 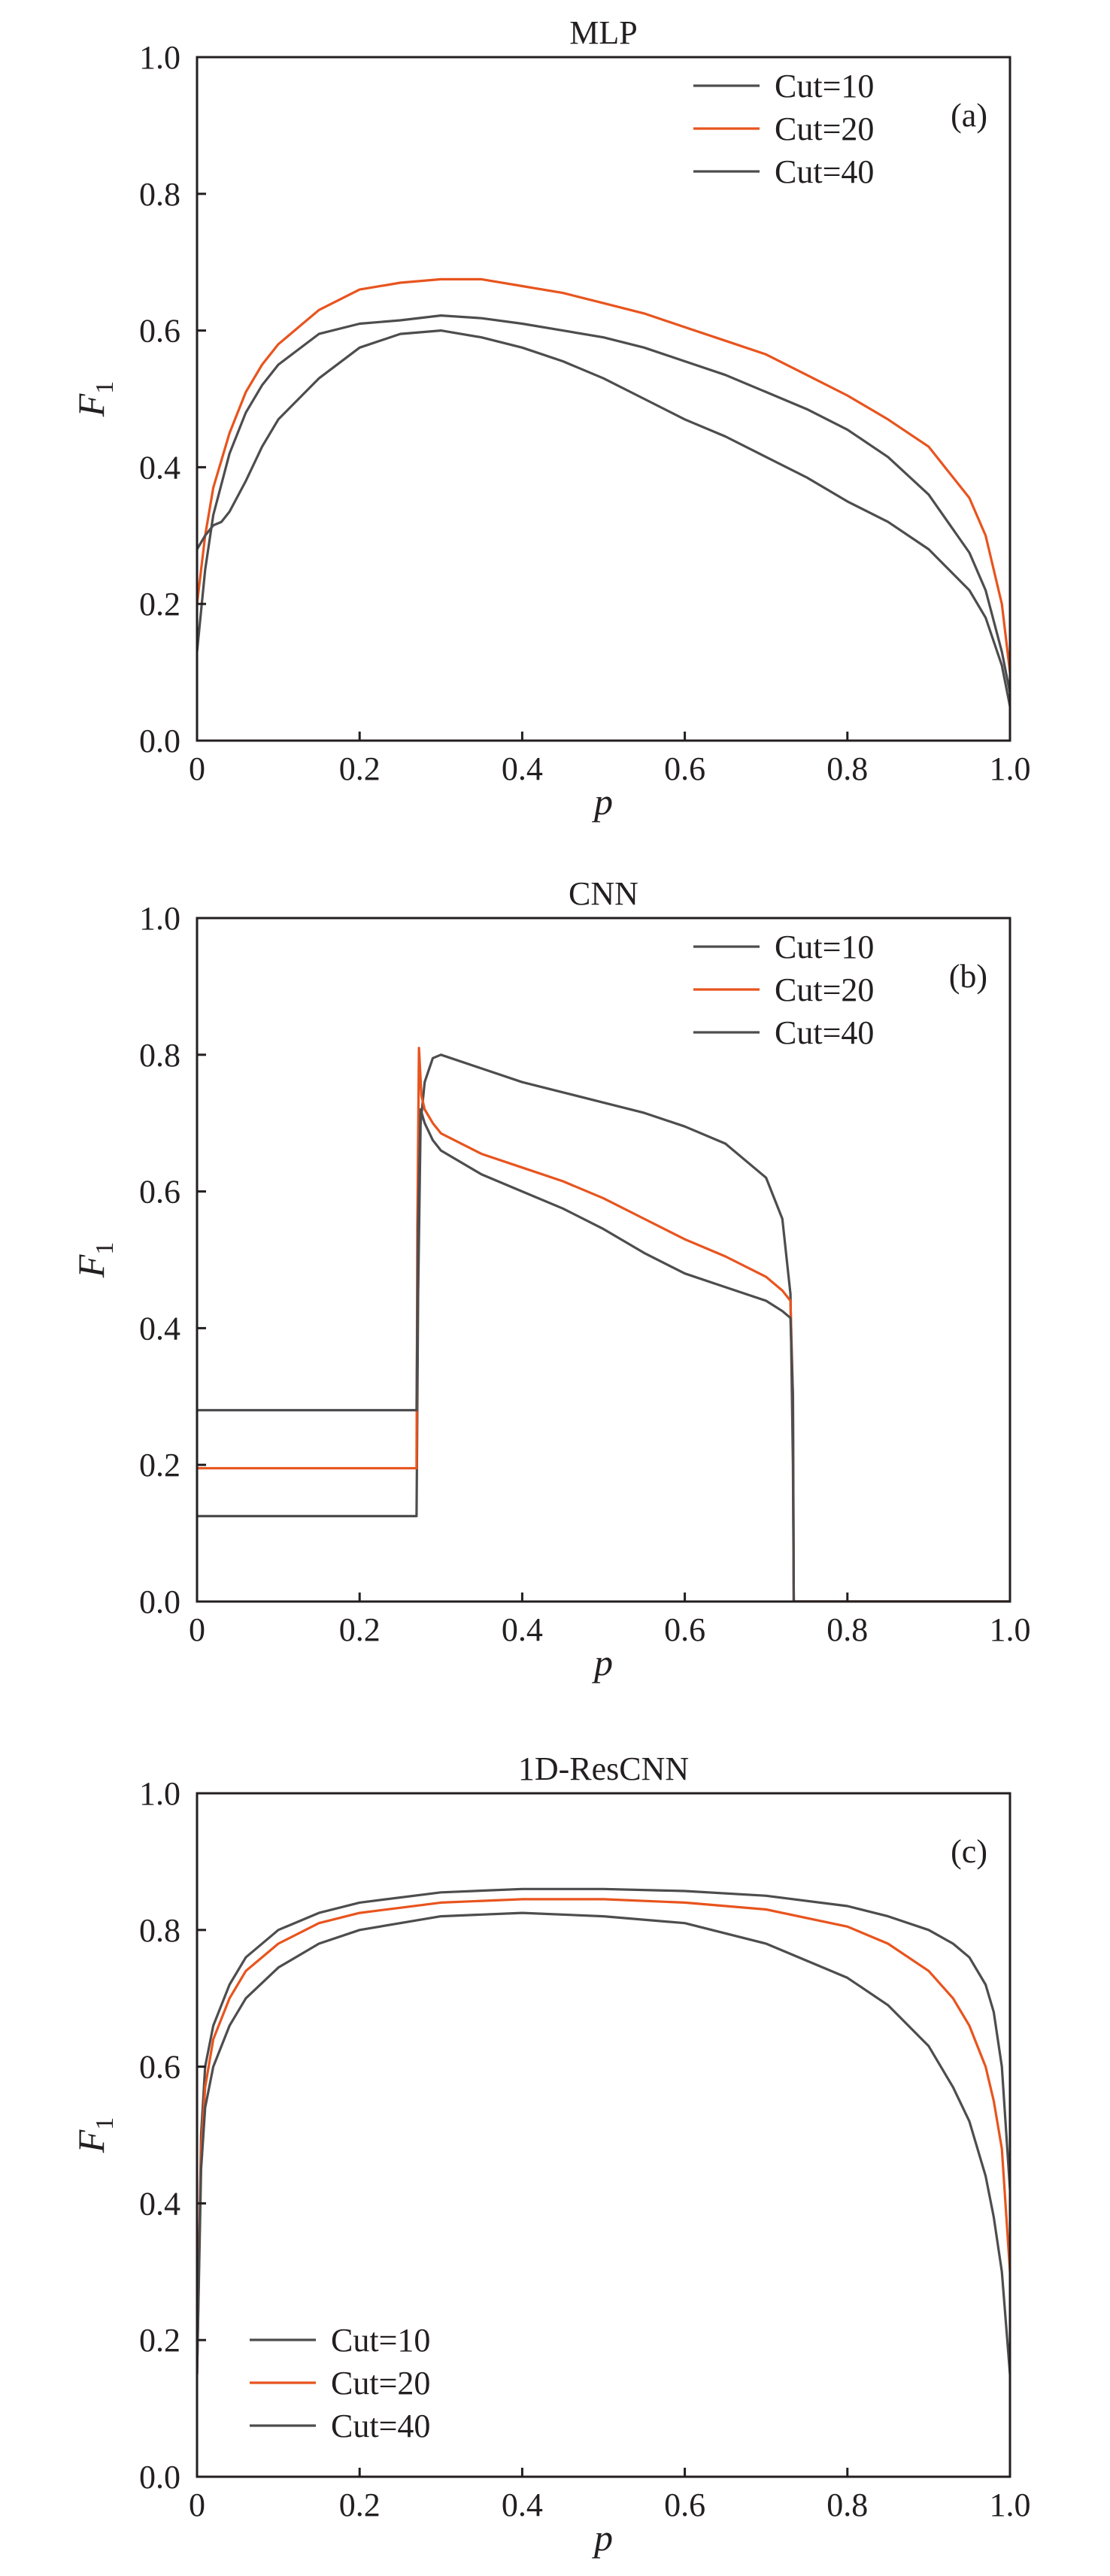 What do you see at coordinates (603, 32) in the screenshot?
I see `panel-title: MLP` at bounding box center [603, 32].